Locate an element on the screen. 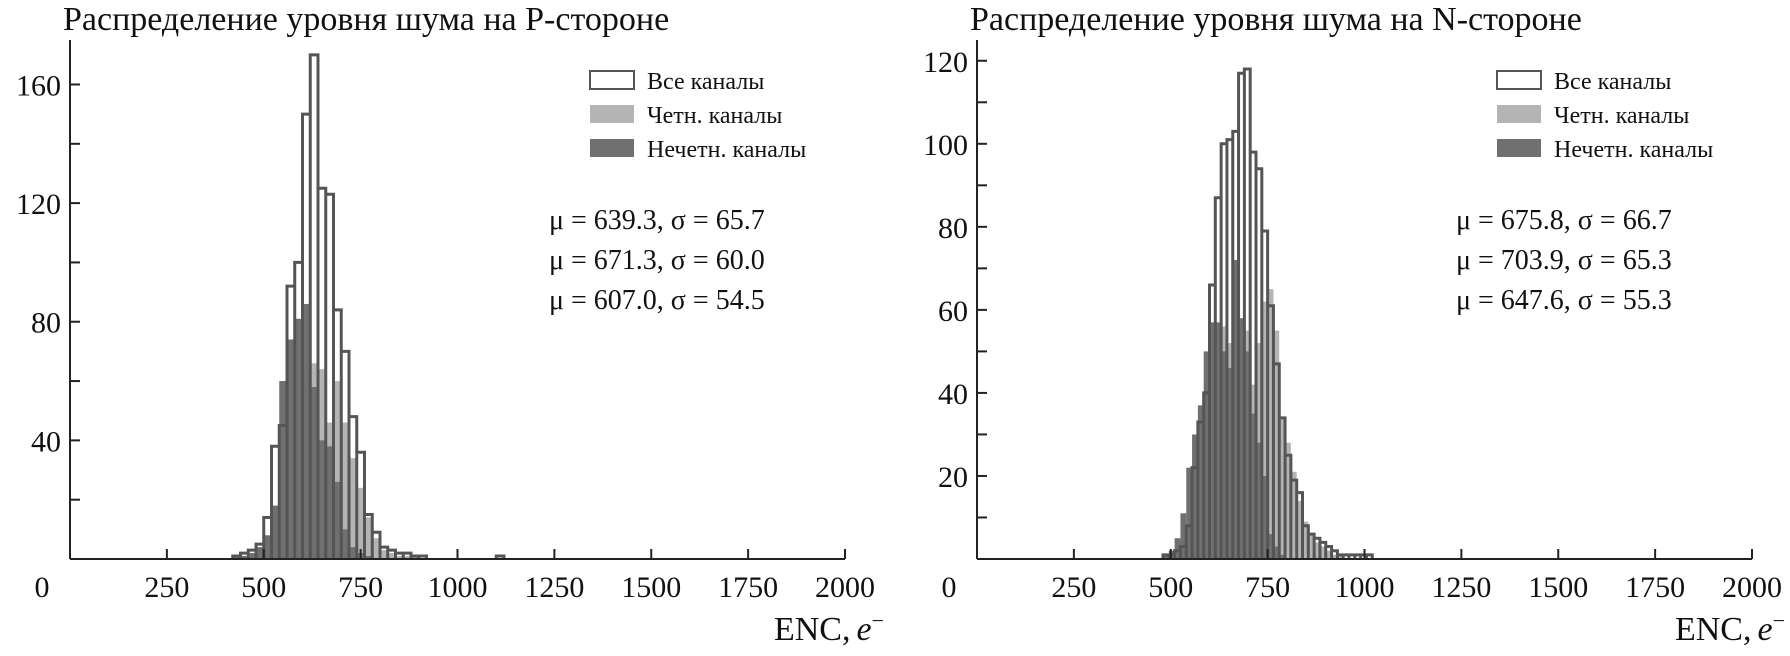  stat-even-p: μ = 671.3, σ = 60.0 is located at coordinates (657, 260).